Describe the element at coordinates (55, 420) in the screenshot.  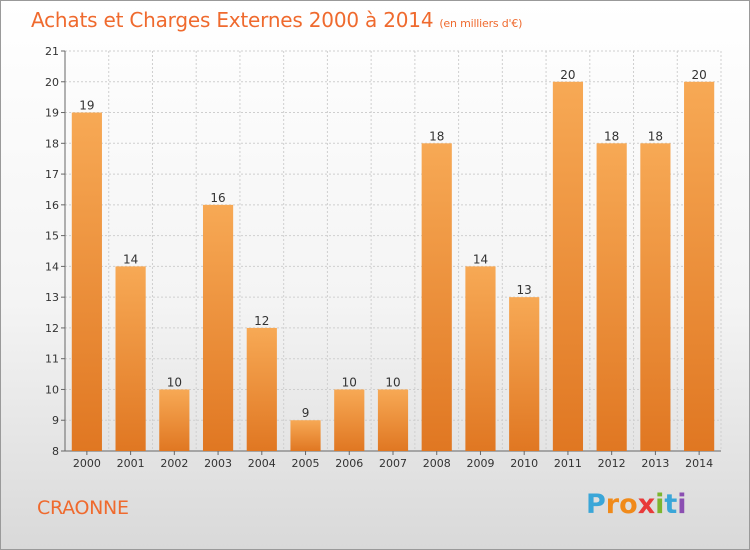
I see `y-tick-label: 9` at that location.